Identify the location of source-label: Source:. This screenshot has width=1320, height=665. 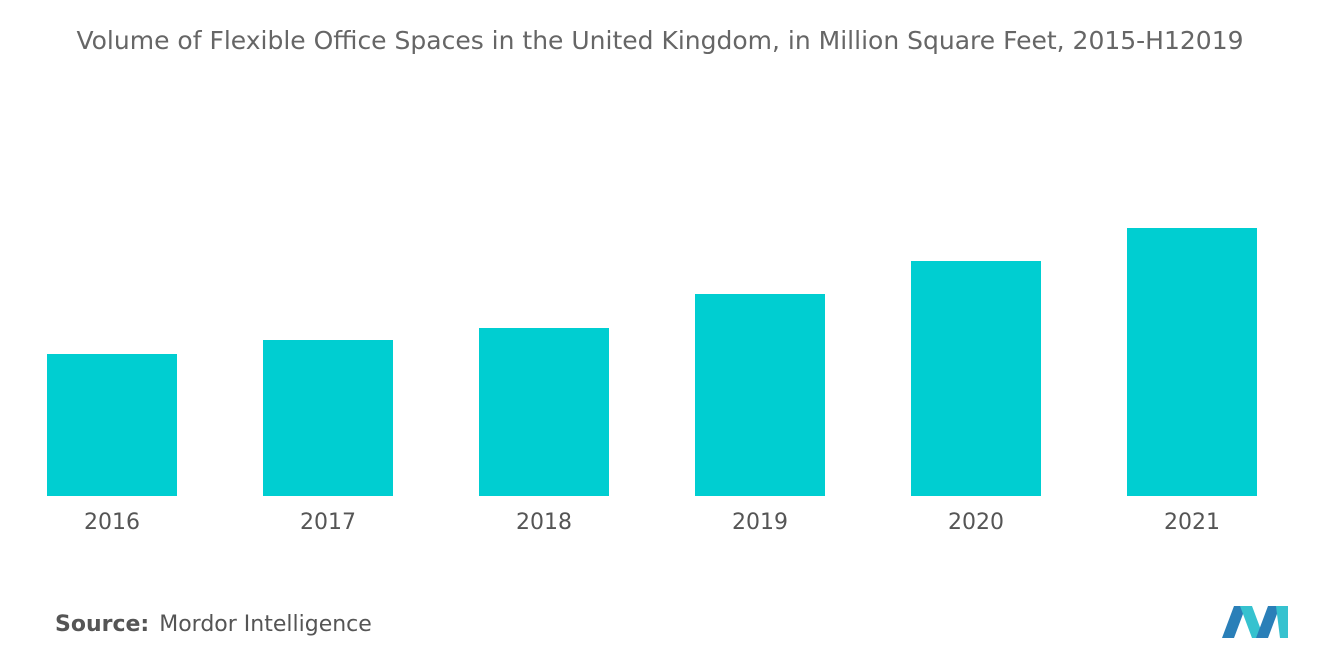
(102, 624).